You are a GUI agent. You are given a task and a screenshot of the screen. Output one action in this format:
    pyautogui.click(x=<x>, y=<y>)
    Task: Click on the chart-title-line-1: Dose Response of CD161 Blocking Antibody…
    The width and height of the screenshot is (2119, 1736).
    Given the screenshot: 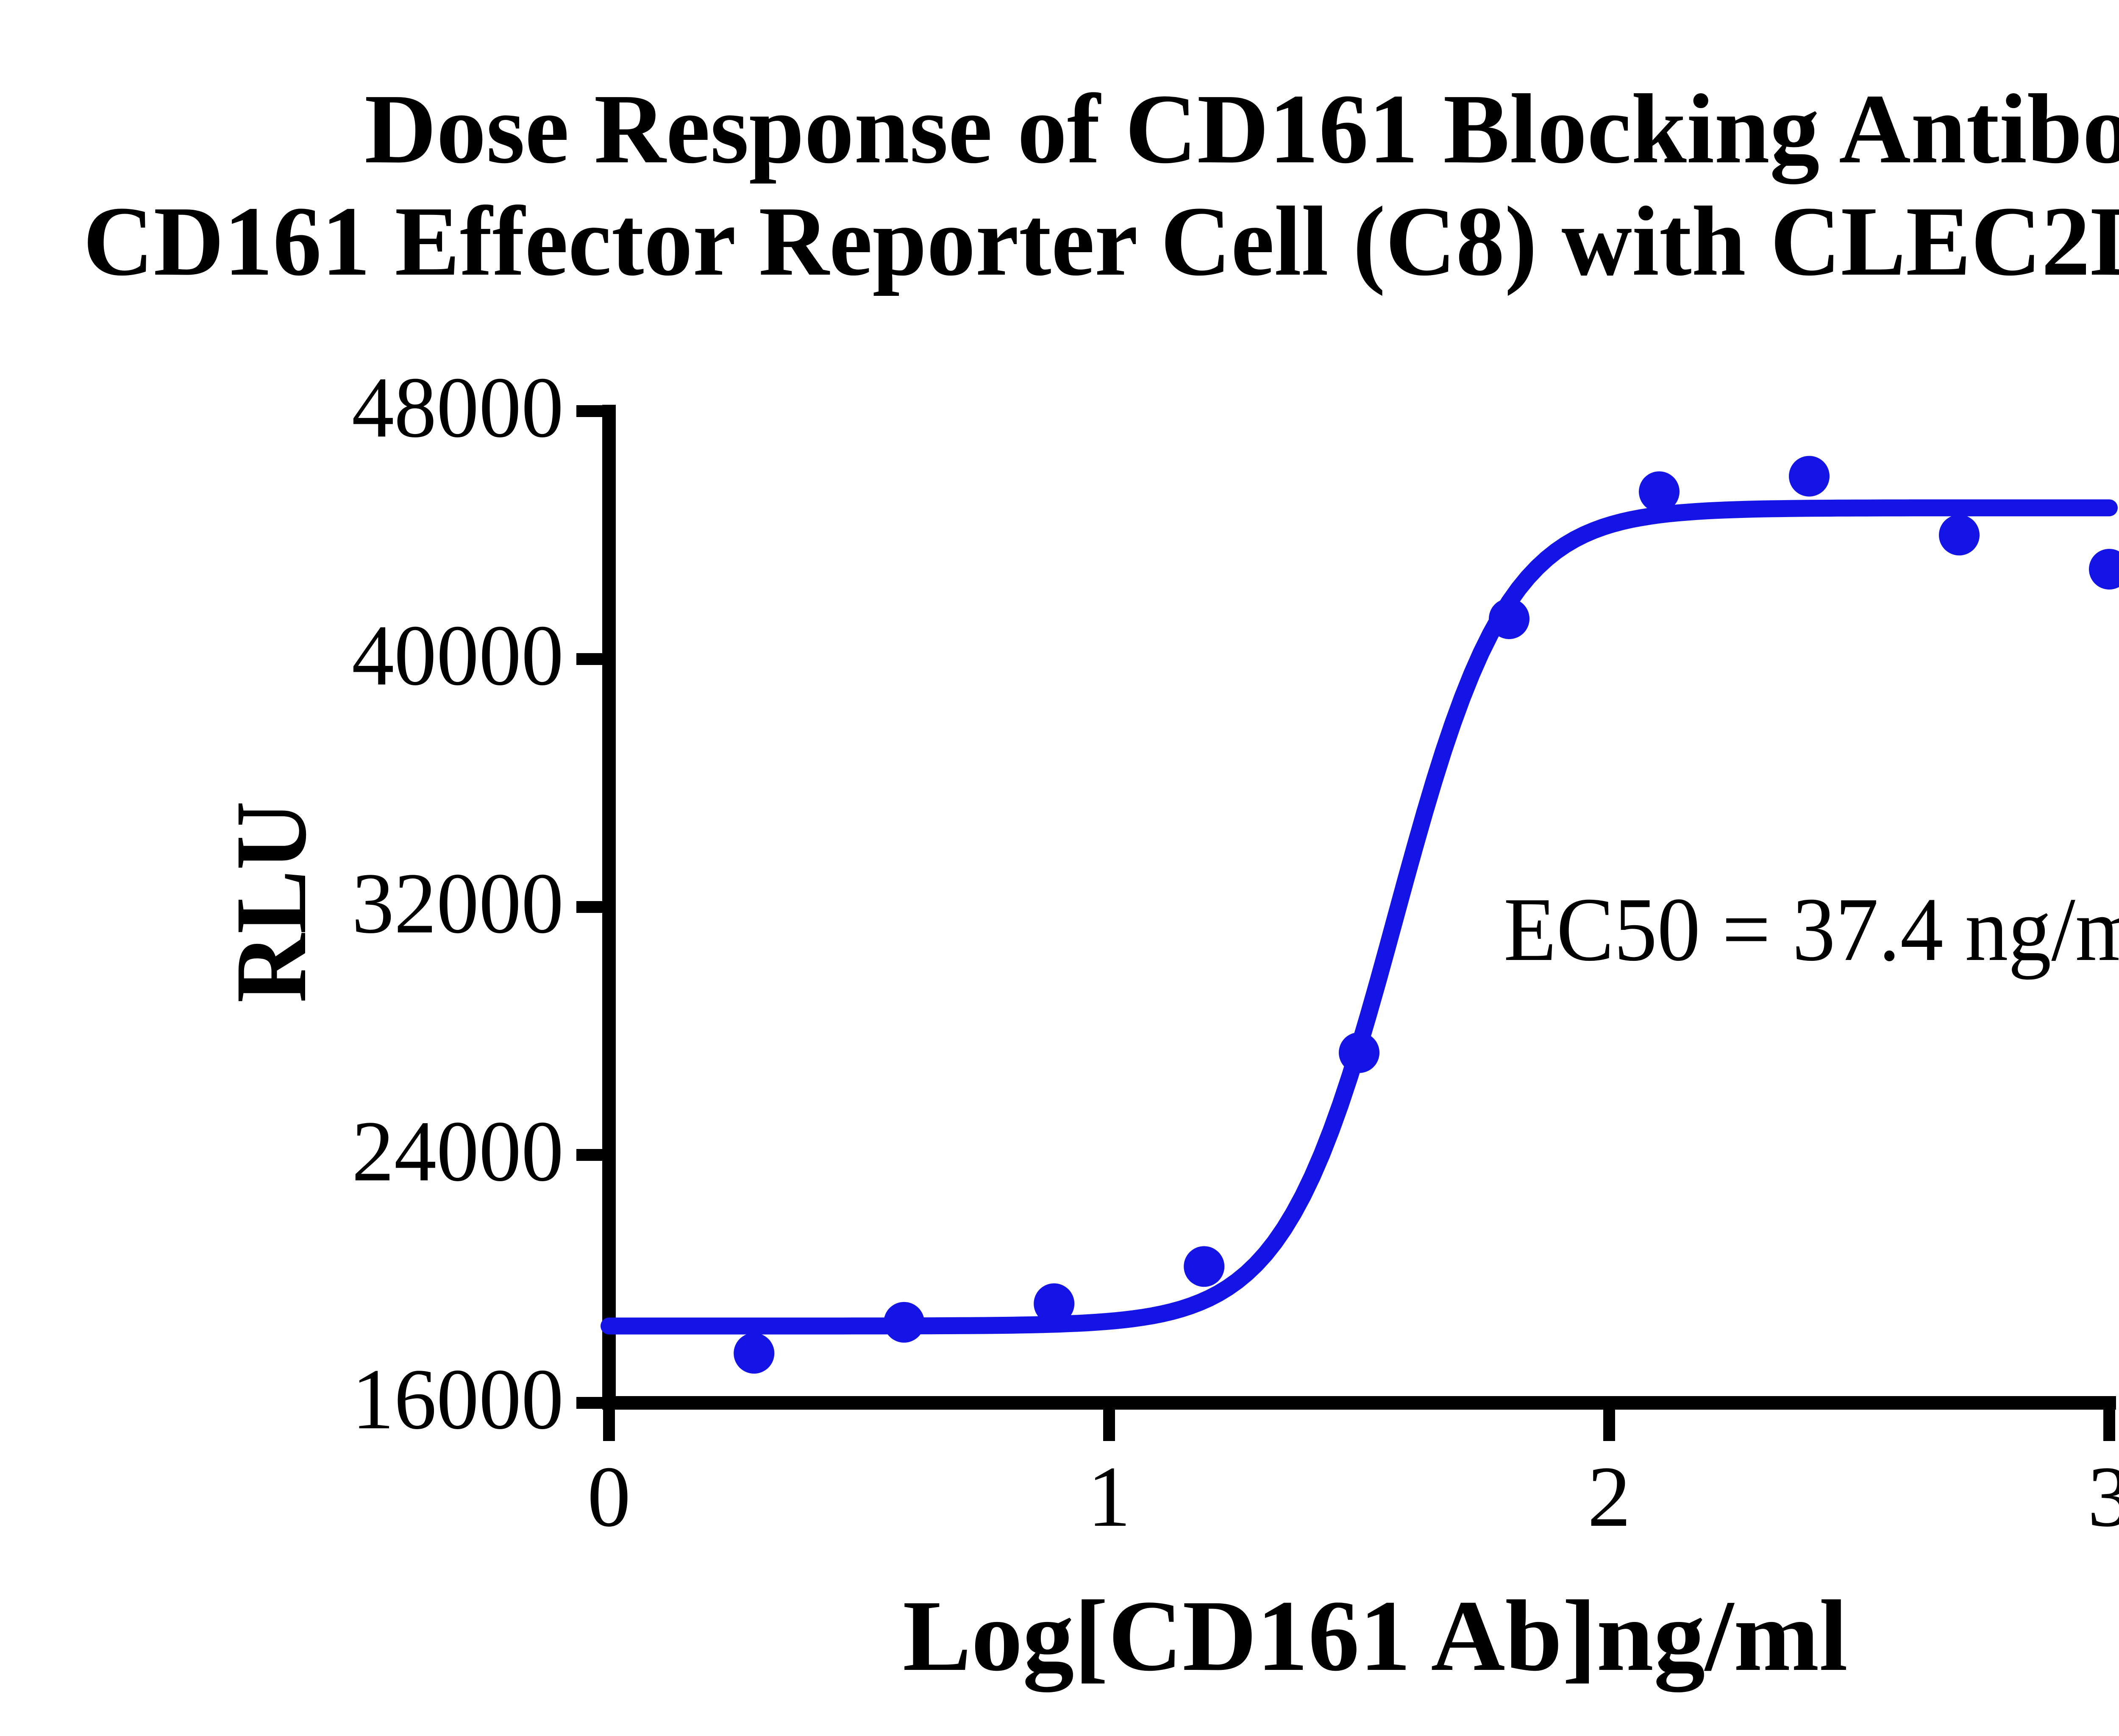 What is the action you would take?
    pyautogui.click(x=1242, y=129)
    